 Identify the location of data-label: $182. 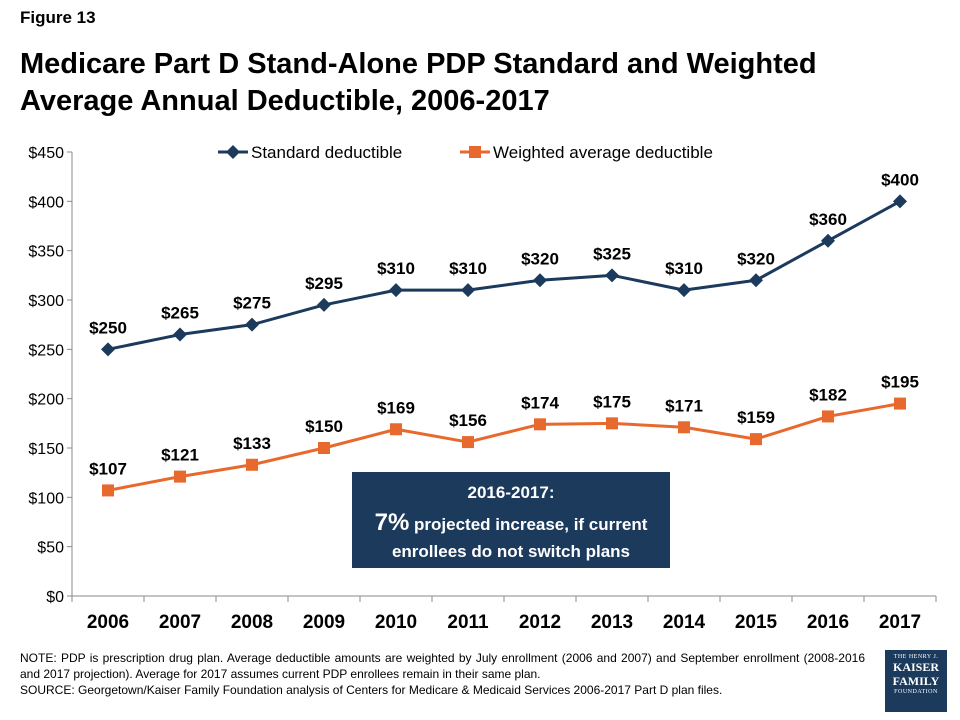
(828, 394).